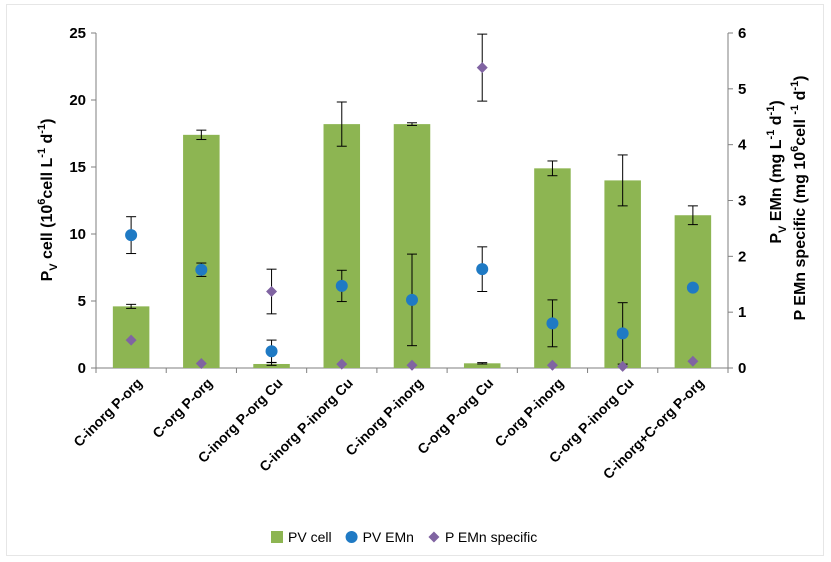 The height and width of the screenshot is (562, 831). What do you see at coordinates (310, 537) in the screenshot?
I see `legend-label-pv-cell: PV cell` at bounding box center [310, 537].